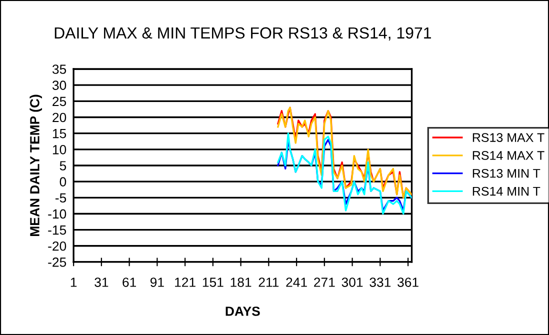 This screenshot has height=335, width=549. What do you see at coordinates (506, 191) in the screenshot?
I see `legend-label: RS14 MIN T` at bounding box center [506, 191].